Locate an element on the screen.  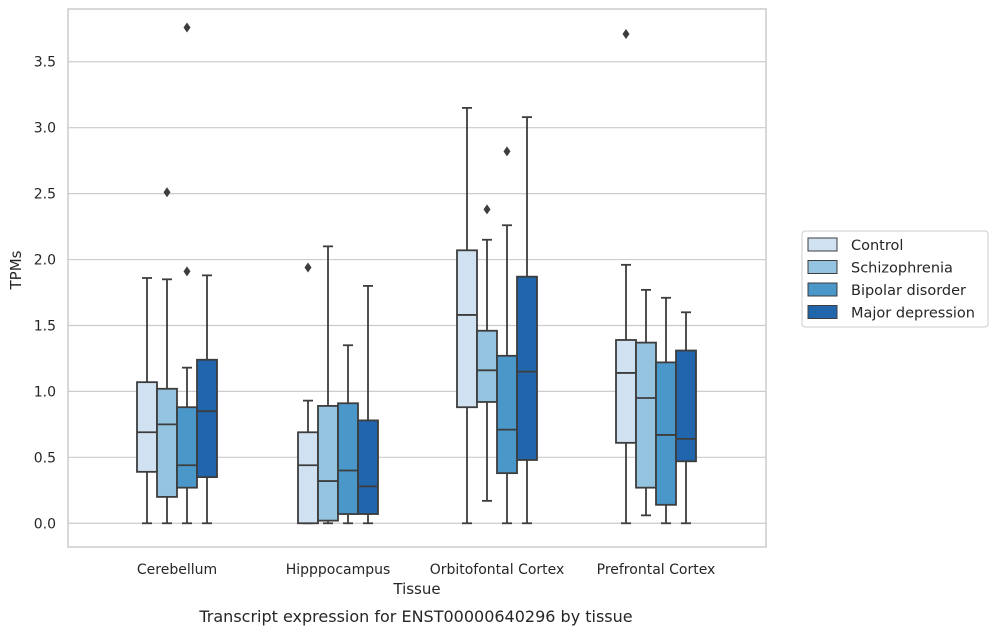
legend-frame is located at coordinates (895, 279).